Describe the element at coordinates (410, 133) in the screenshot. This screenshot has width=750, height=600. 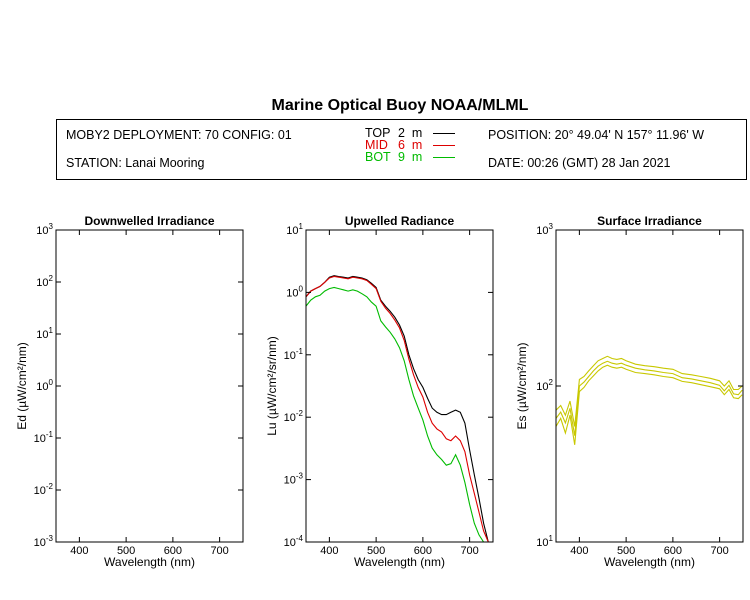
I see `legend-depth: 2 m` at that location.